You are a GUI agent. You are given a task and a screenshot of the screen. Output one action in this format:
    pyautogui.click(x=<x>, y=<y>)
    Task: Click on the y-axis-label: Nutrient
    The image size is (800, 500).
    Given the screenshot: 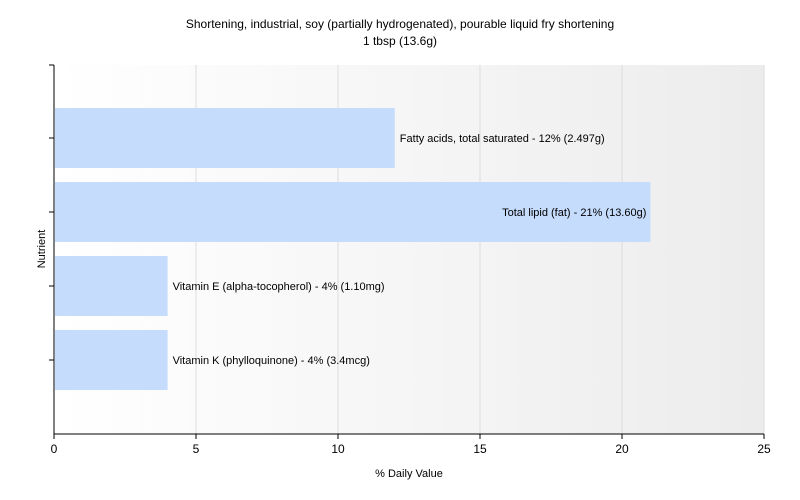 What is the action you would take?
    pyautogui.click(x=42, y=249)
    